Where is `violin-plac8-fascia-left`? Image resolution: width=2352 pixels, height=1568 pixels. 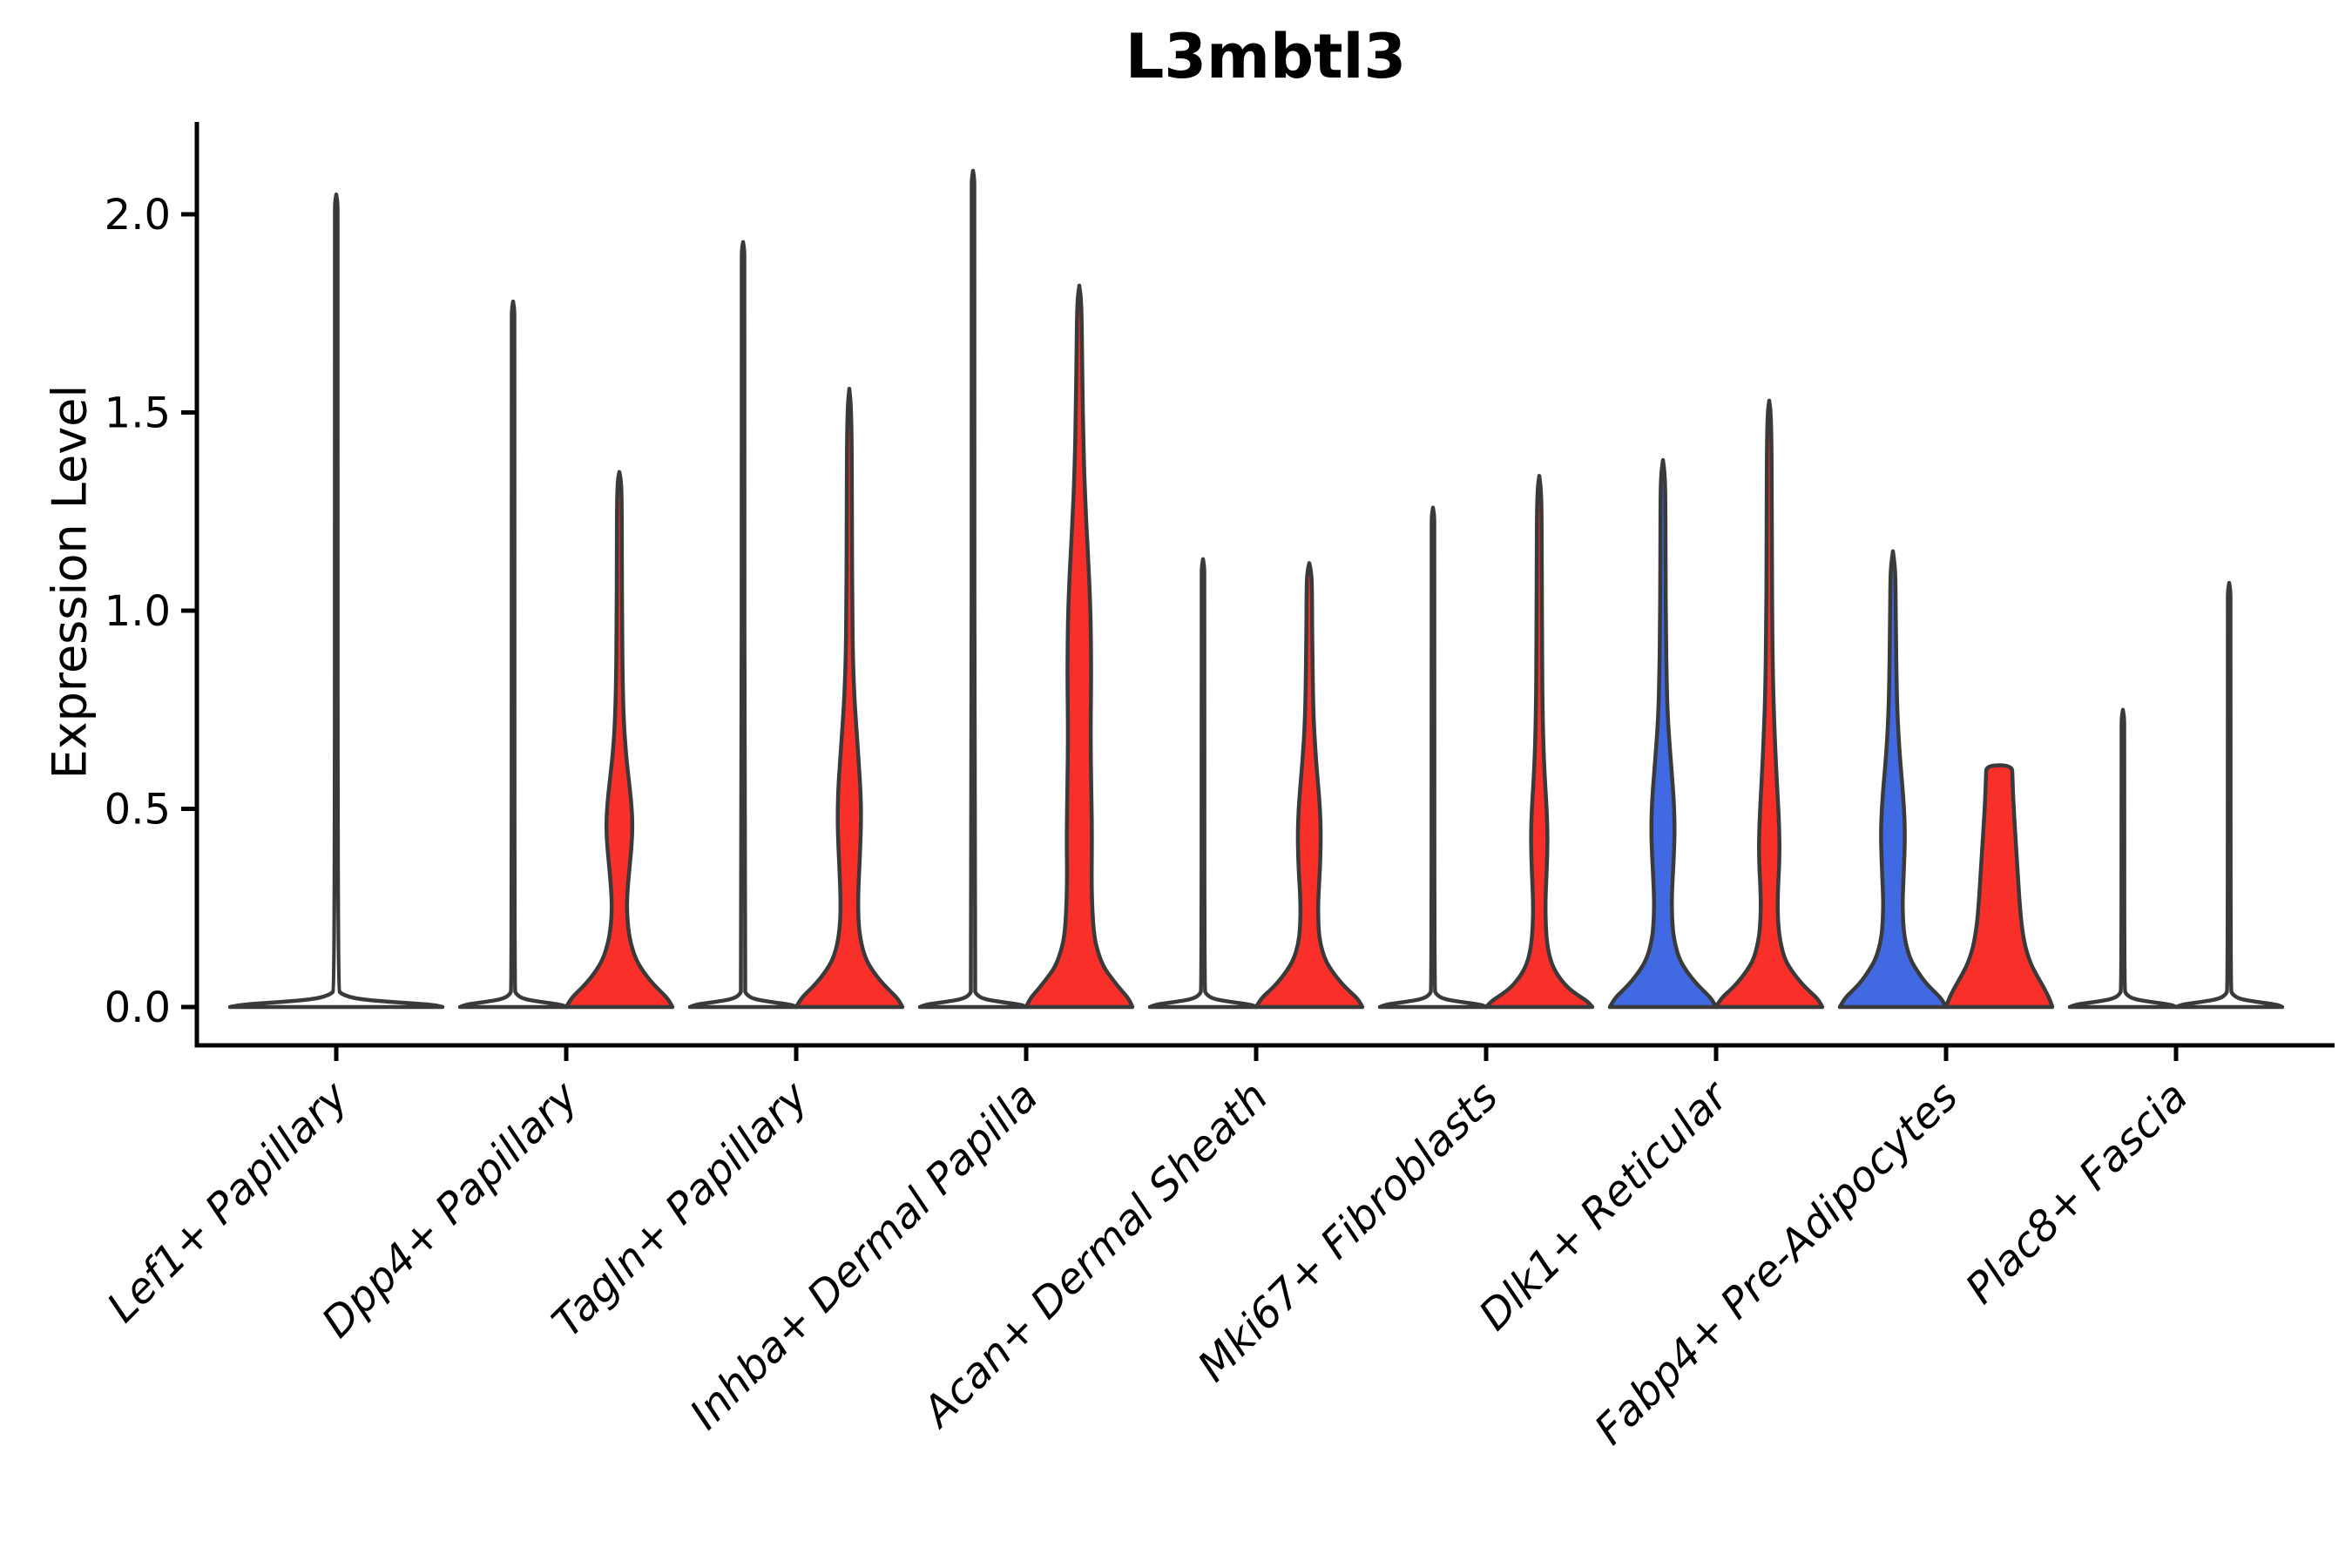
violin-plac8-fascia-left is located at coordinates (2123, 859).